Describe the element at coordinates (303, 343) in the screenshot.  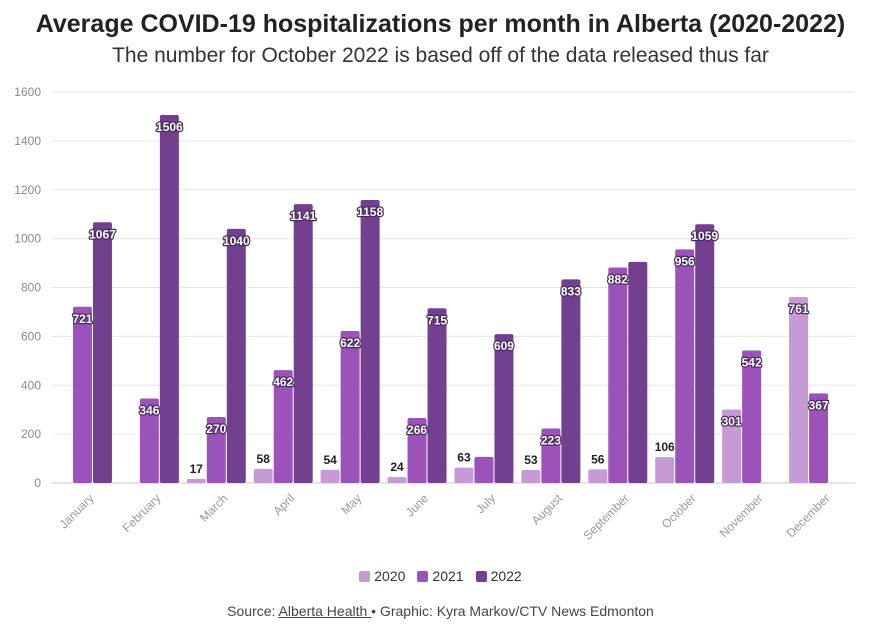
I see `bar-2022-april` at that location.